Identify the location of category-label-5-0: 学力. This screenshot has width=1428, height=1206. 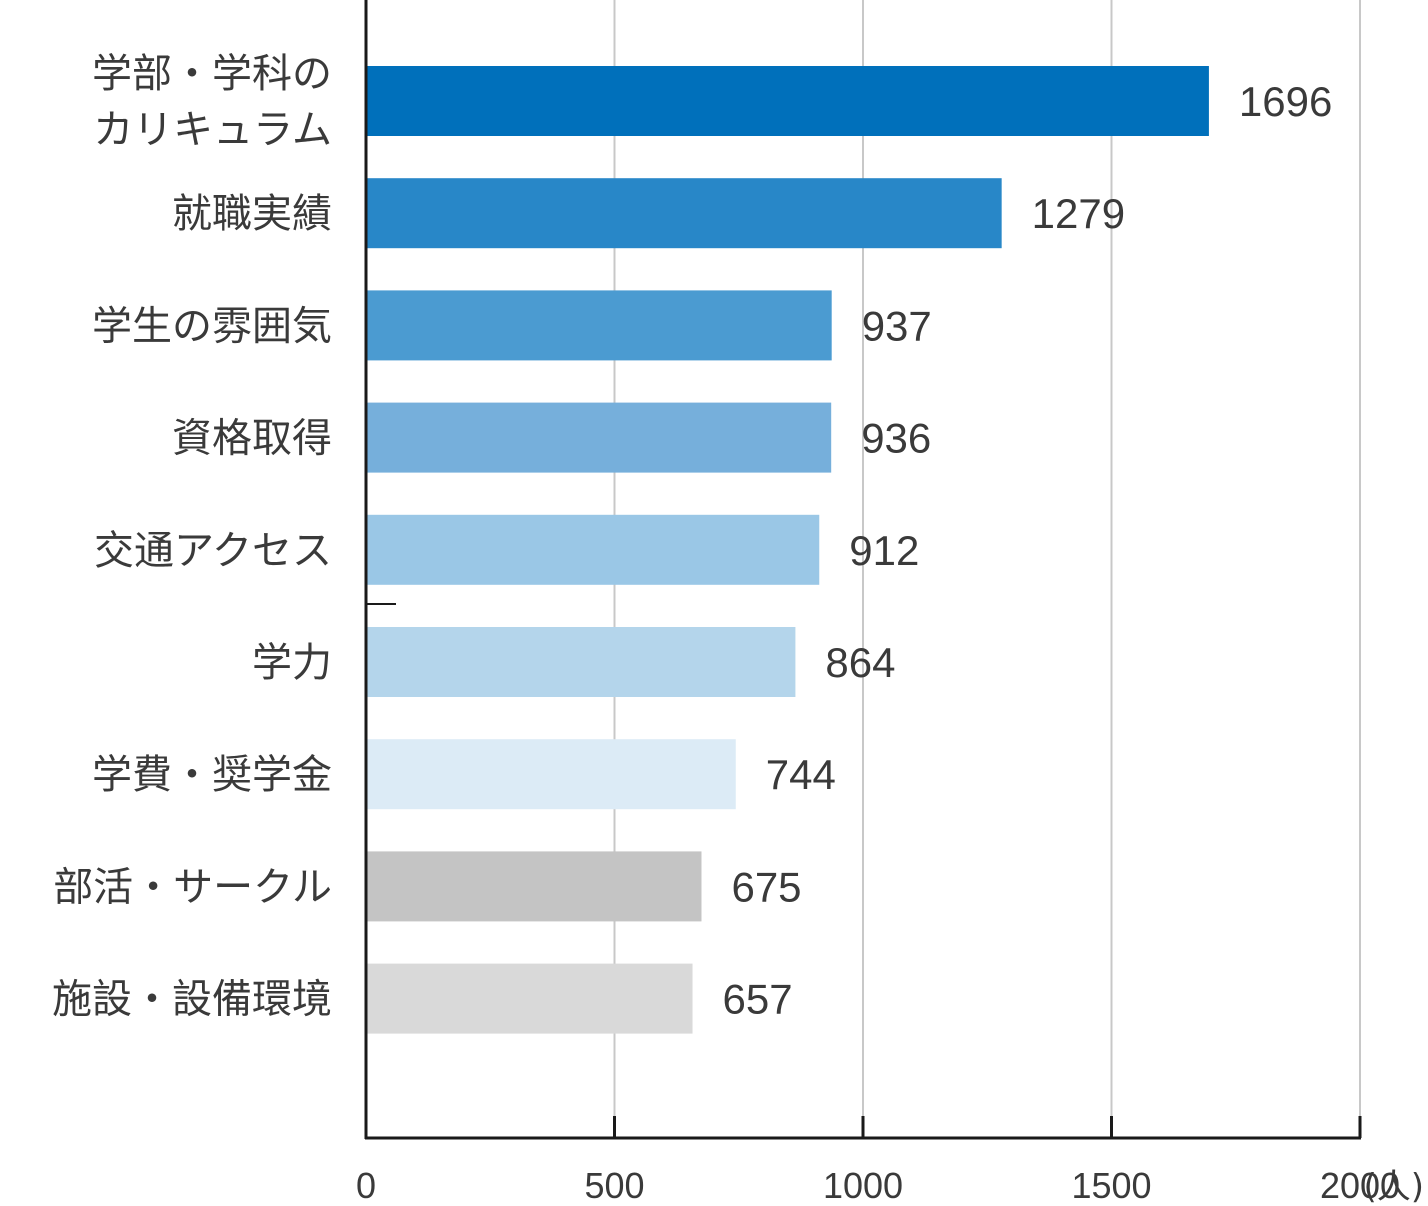
(292, 663).